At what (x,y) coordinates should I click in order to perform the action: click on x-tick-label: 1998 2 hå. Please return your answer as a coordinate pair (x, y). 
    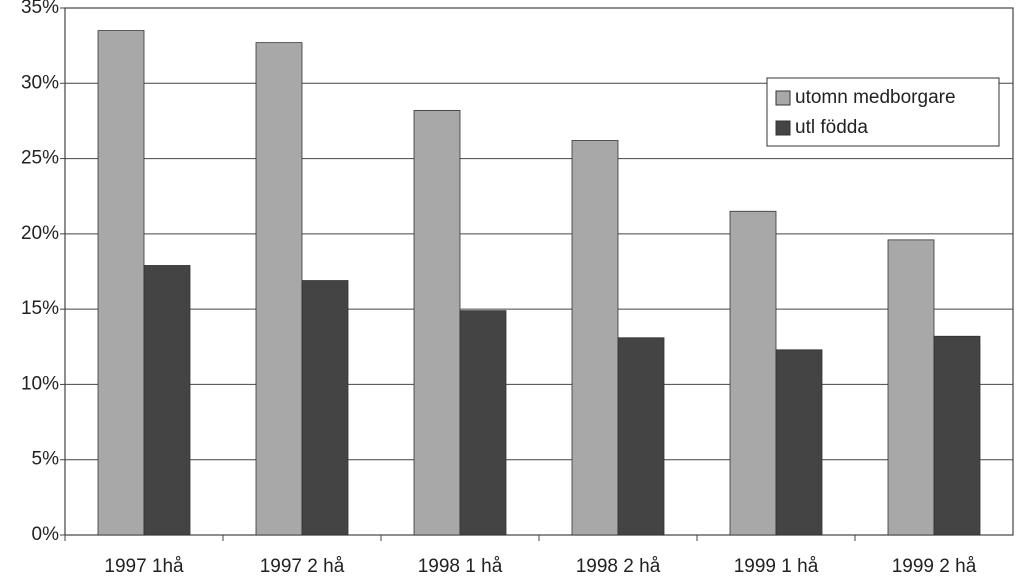
    Looking at the image, I should click on (618, 566).